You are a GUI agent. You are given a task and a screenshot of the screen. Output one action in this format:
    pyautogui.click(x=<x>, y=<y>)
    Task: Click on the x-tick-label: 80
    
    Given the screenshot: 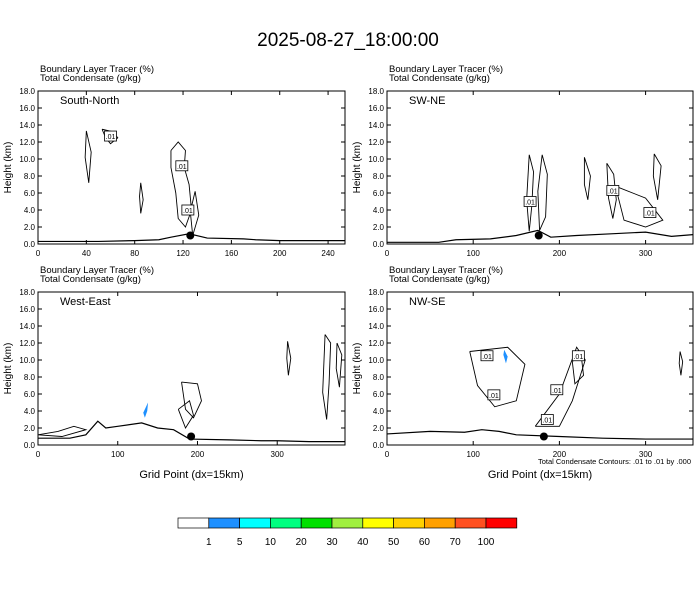 What is the action you would take?
    pyautogui.click(x=134, y=253)
    